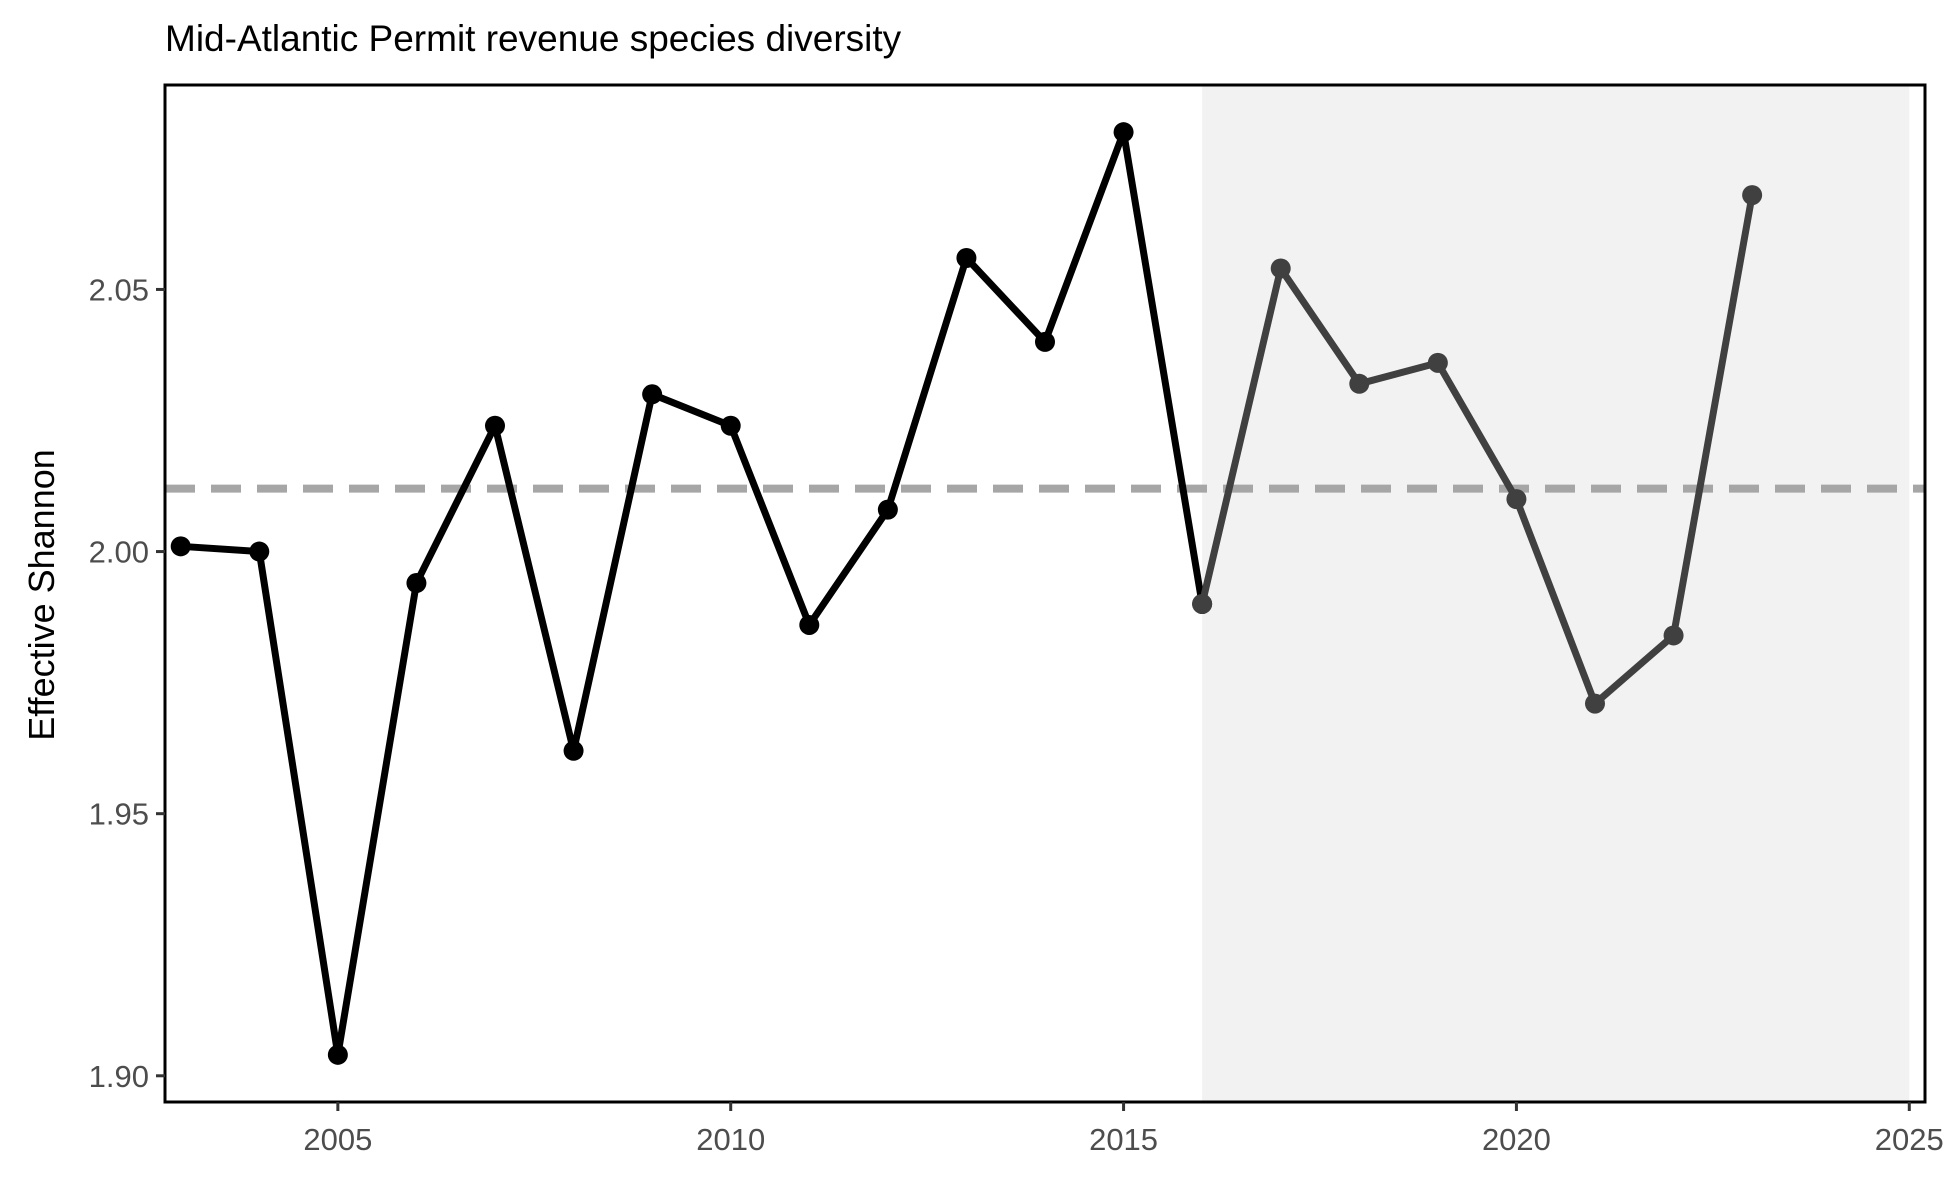 The height and width of the screenshot is (1200, 1950). Describe the element at coordinates (1437, 362) in the screenshot. I see `data-point-2-2019` at that location.